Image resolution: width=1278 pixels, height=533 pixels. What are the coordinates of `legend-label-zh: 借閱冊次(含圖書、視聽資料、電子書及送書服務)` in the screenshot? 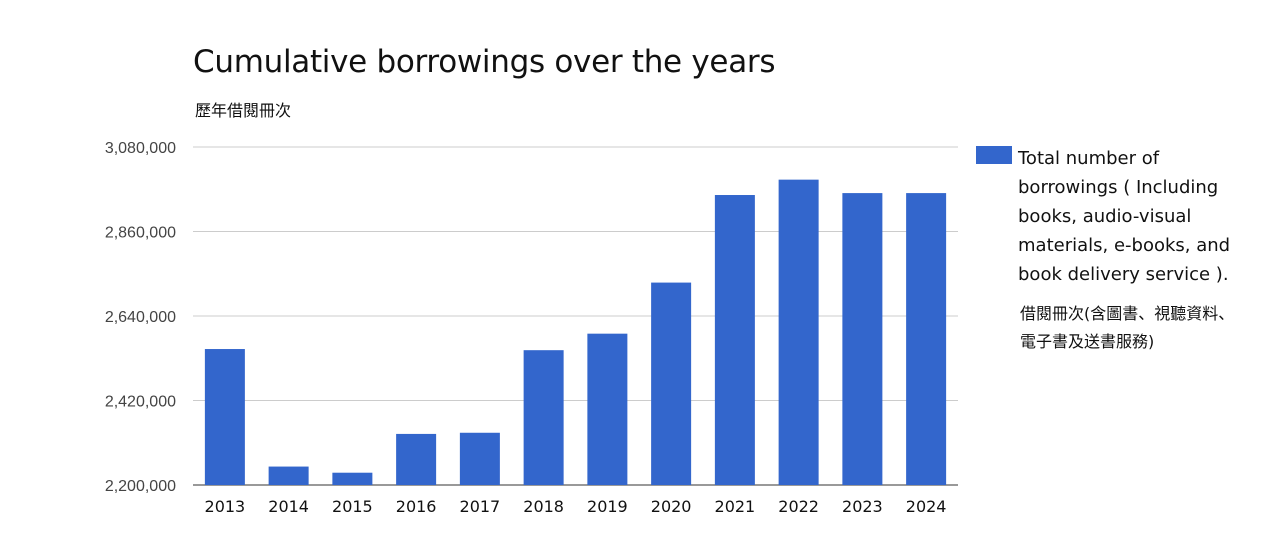 It's located at (1127, 327).